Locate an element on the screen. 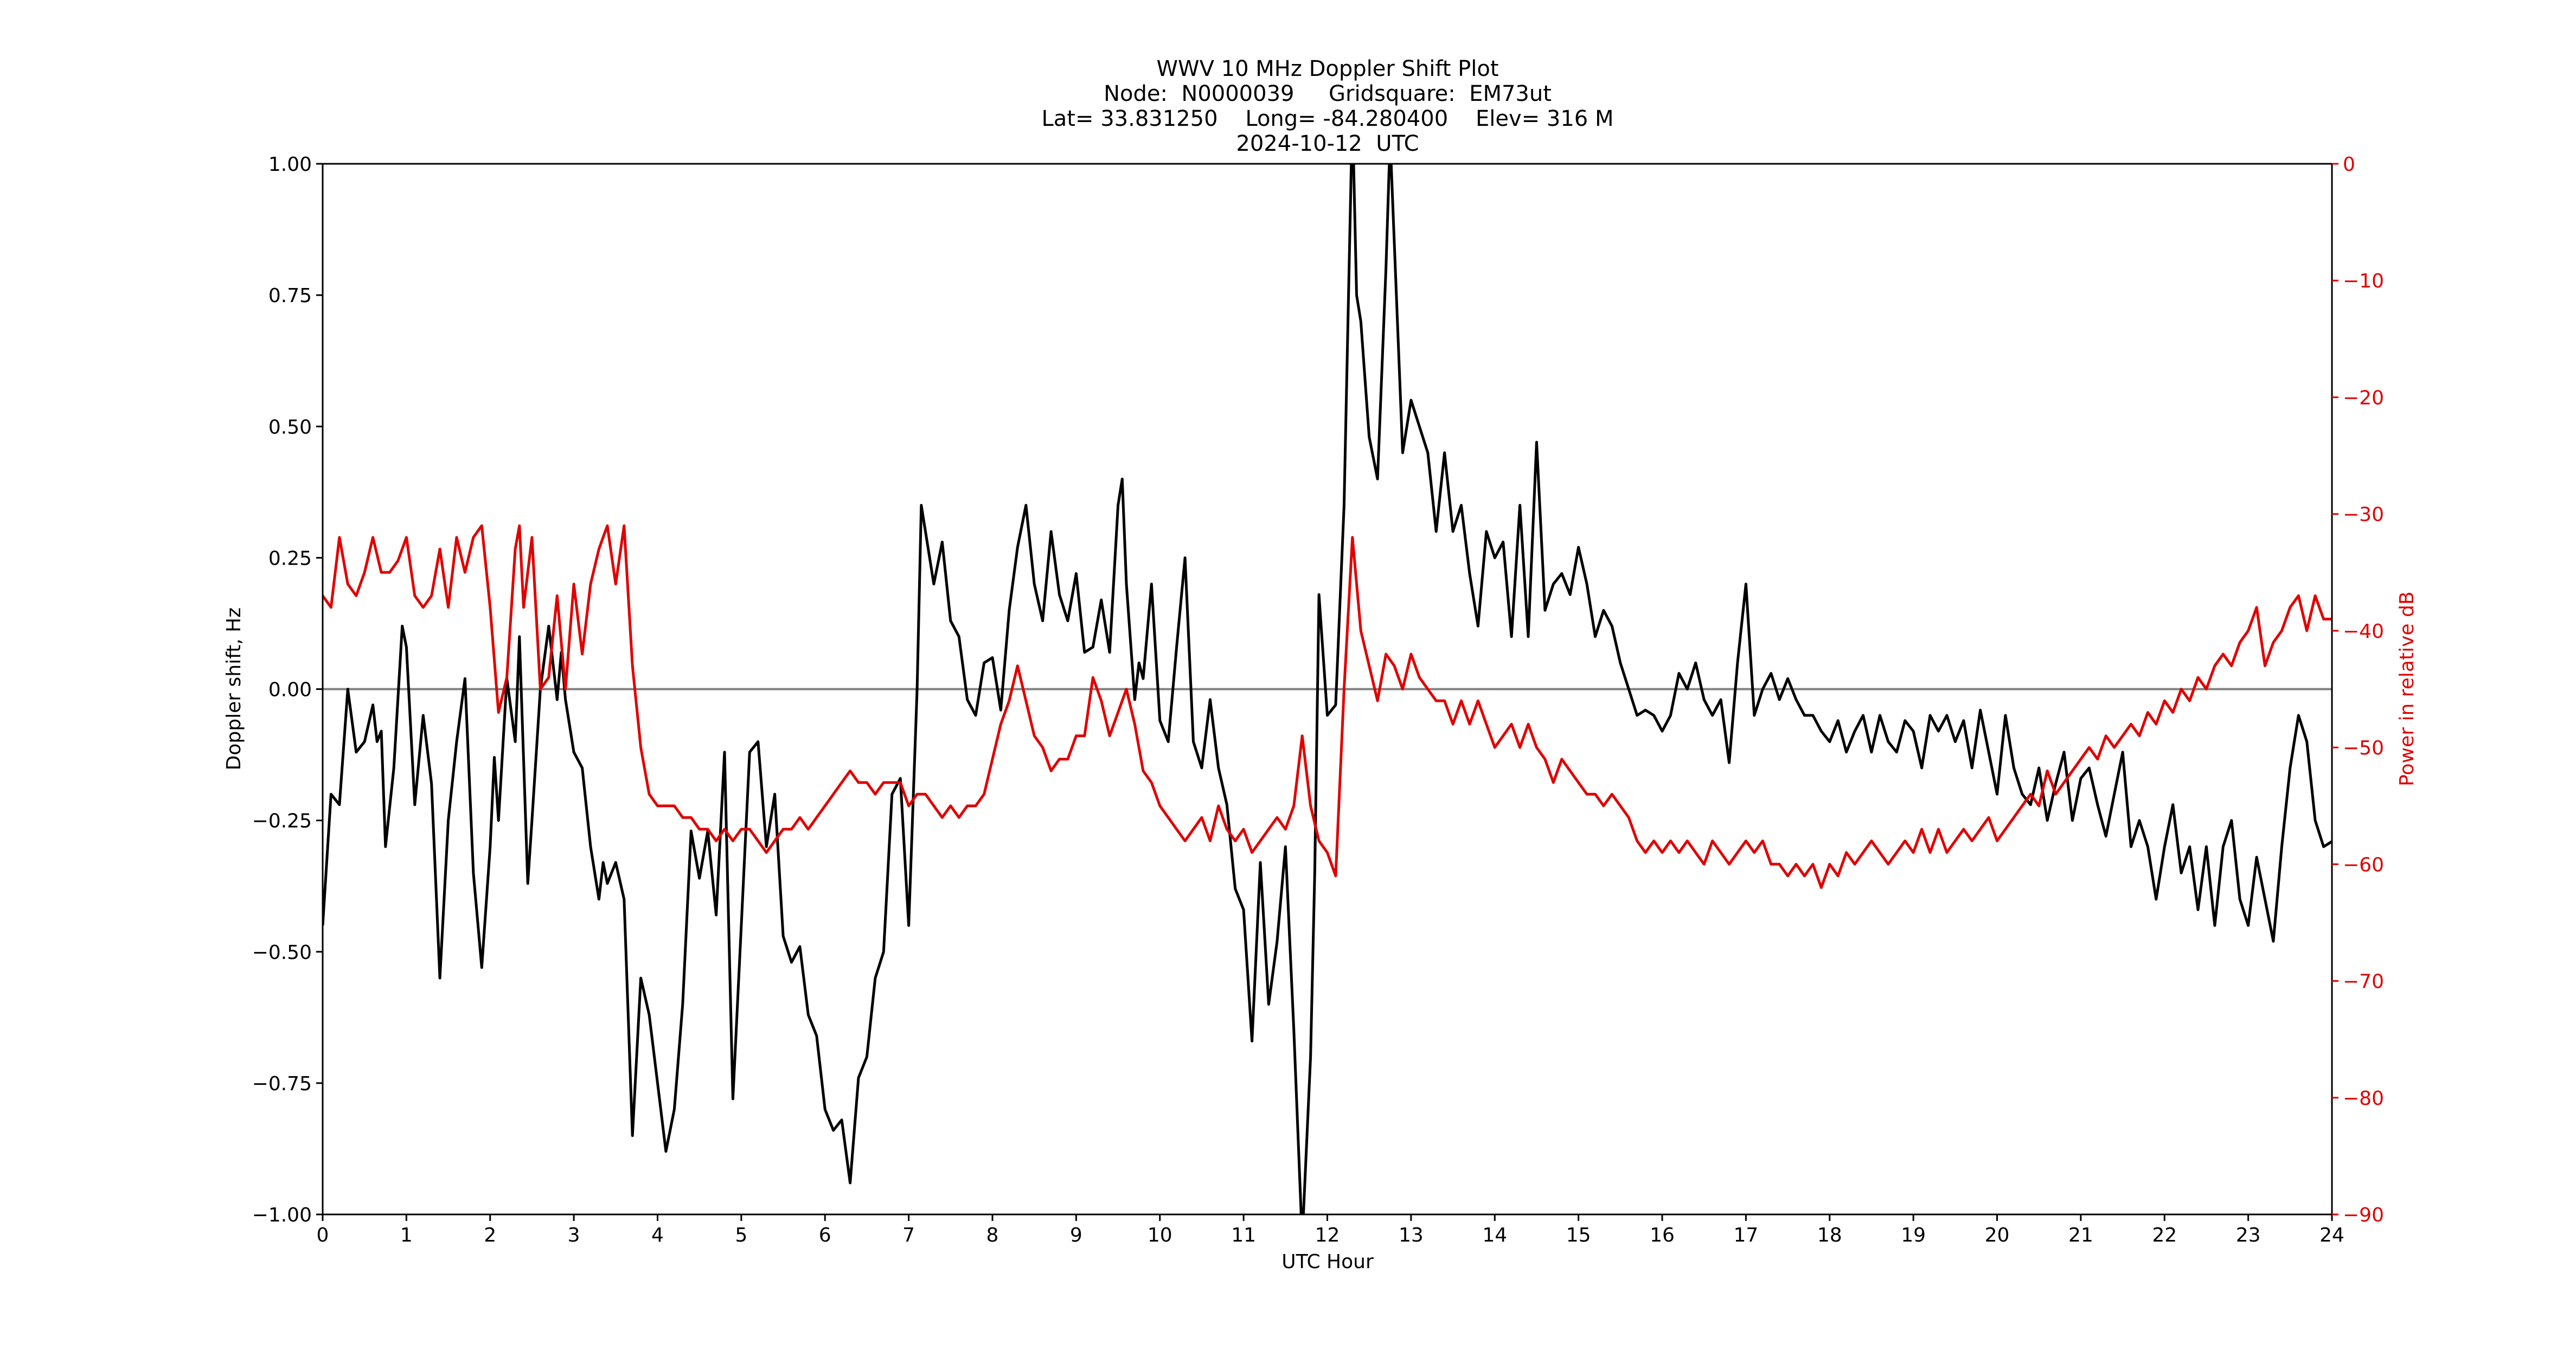  x-tick-label: 17 is located at coordinates (1745, 1235).